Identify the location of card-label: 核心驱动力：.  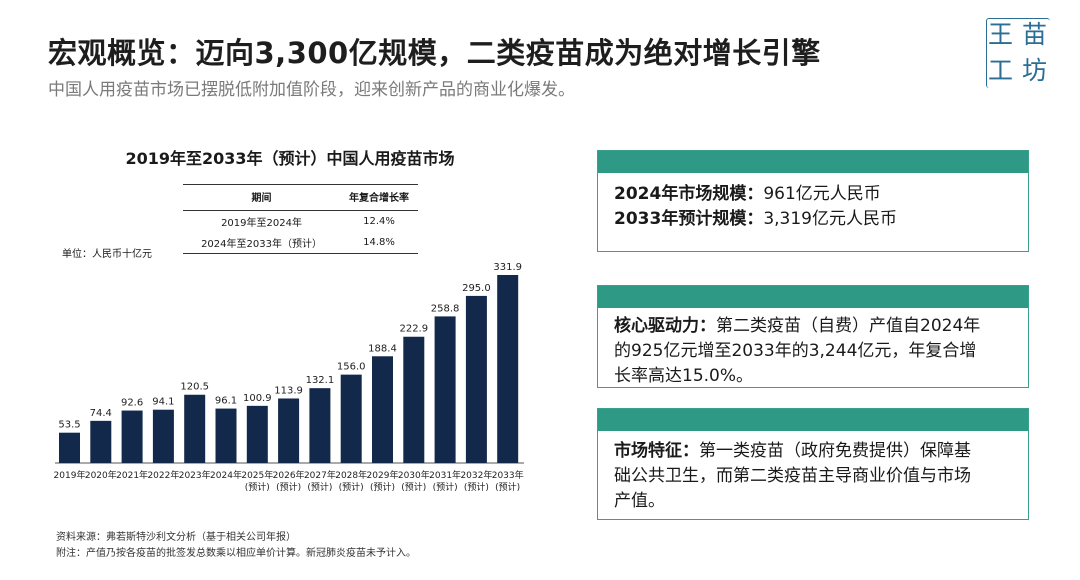
(665, 326).